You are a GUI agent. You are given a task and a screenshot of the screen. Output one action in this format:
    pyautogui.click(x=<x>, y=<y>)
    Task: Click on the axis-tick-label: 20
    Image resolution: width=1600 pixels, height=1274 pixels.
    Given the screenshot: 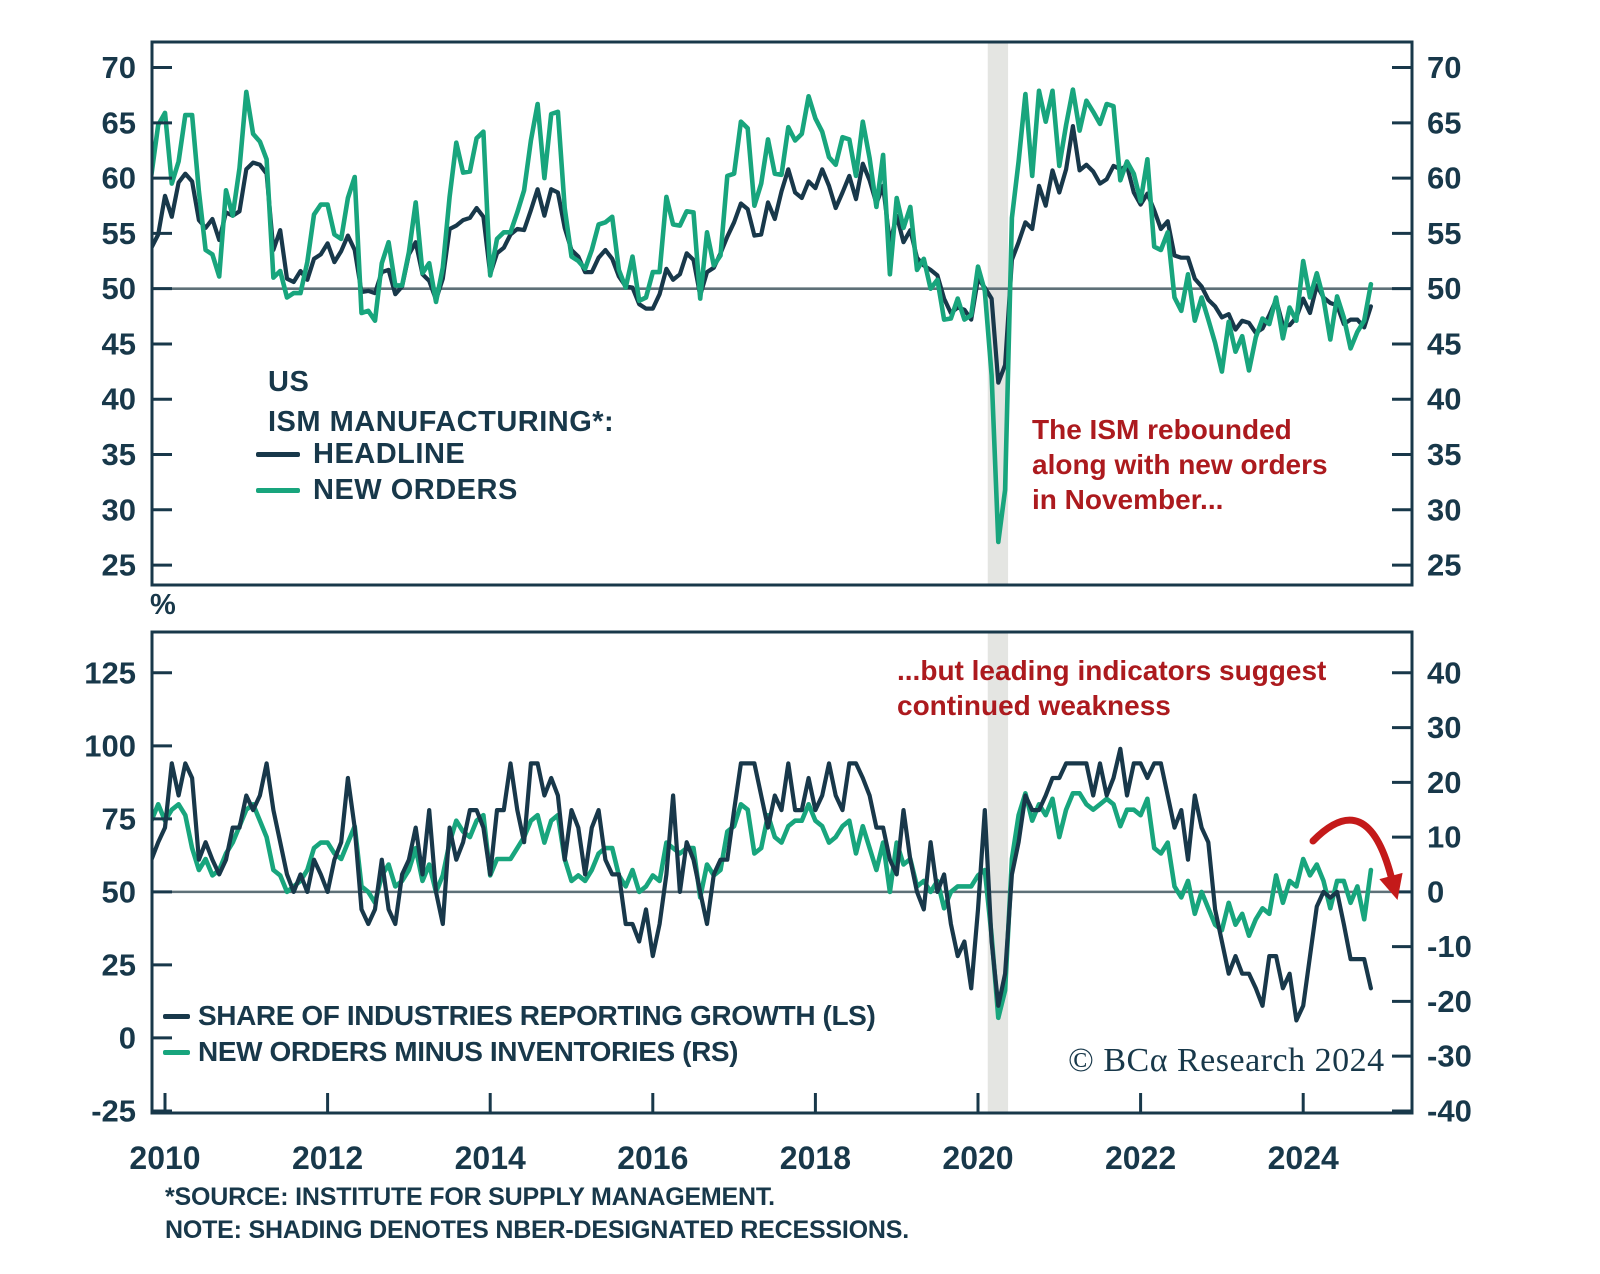 What is the action you would take?
    pyautogui.click(x=1444, y=782)
    